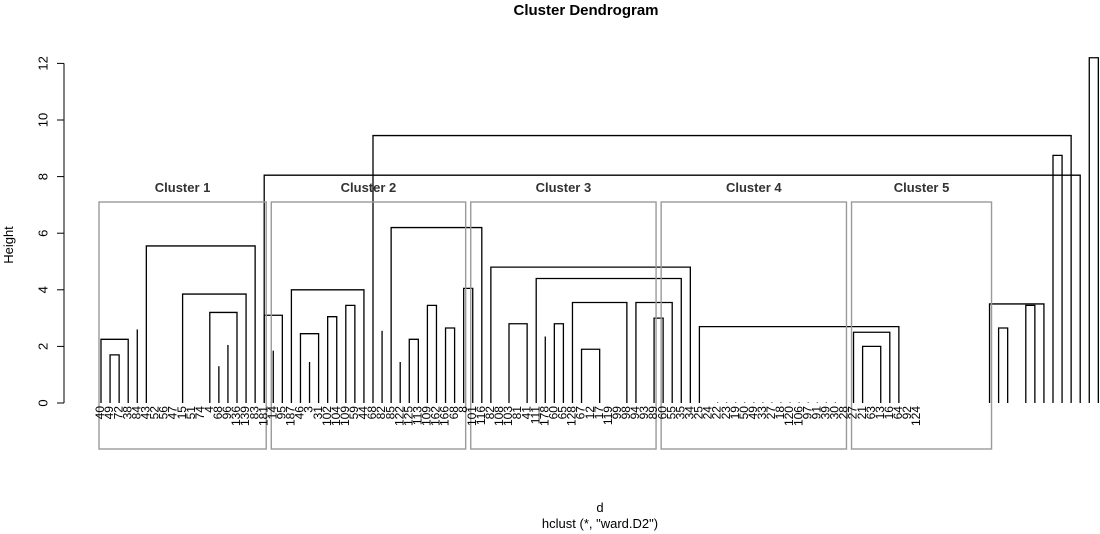 This screenshot has width=1100, height=534. I want to click on y-tick-label: 2, so click(42, 346).